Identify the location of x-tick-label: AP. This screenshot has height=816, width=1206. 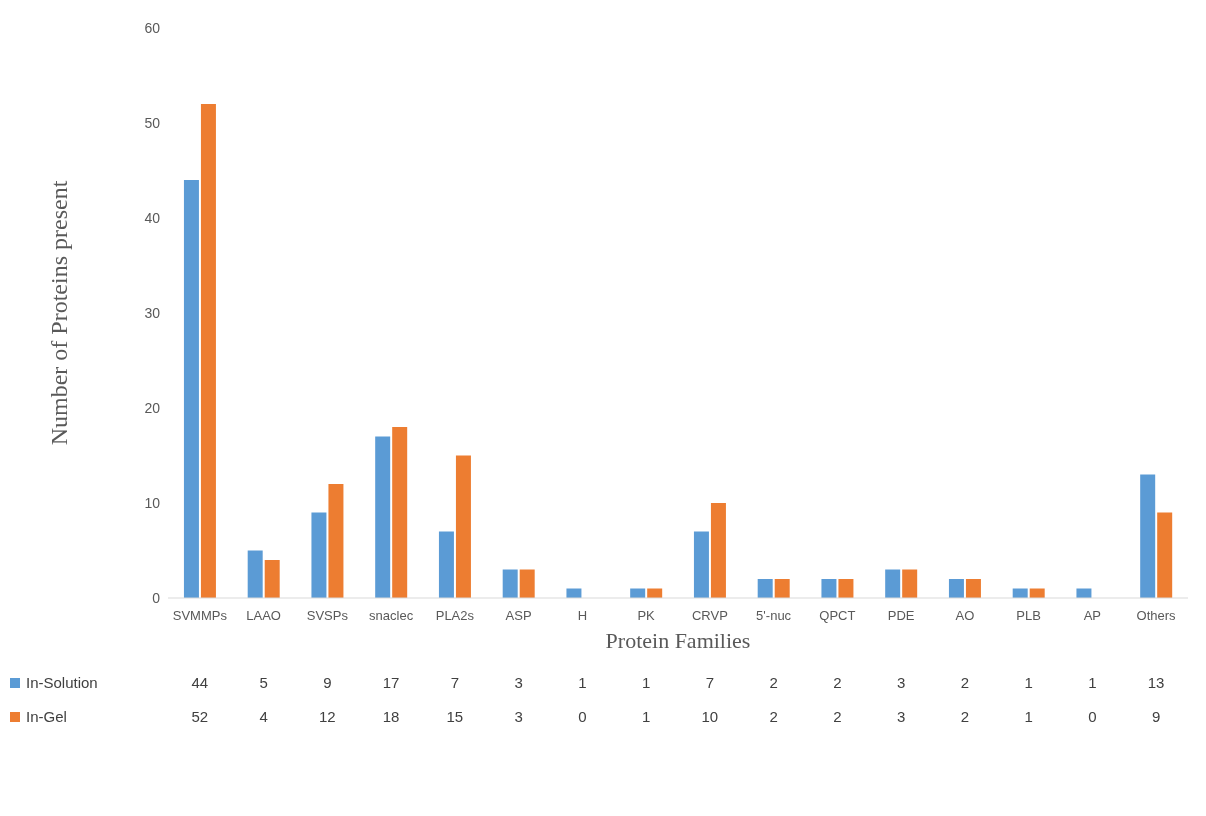
(1092, 615).